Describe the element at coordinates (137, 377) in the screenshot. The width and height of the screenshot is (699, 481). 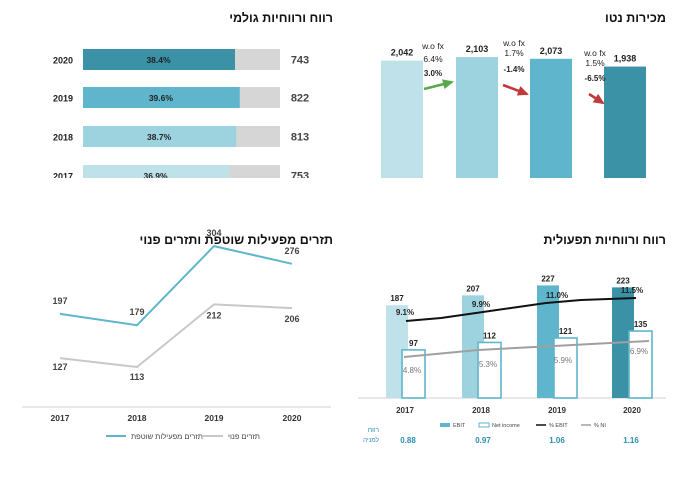
I see `cash-flow-label-1-2018: 113` at that location.